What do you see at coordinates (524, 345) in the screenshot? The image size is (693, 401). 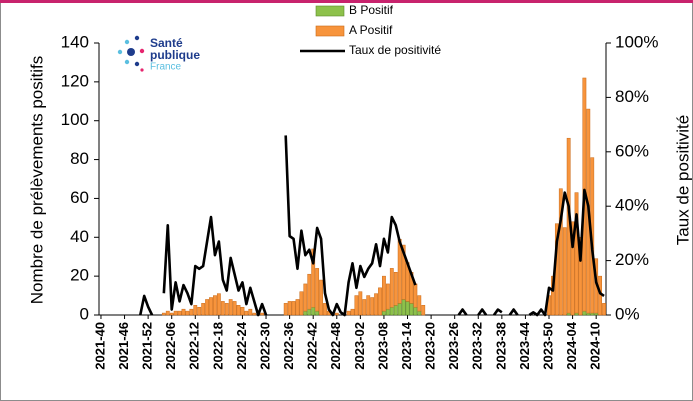 I see `x-tick-label: 2023-44` at bounding box center [524, 345].